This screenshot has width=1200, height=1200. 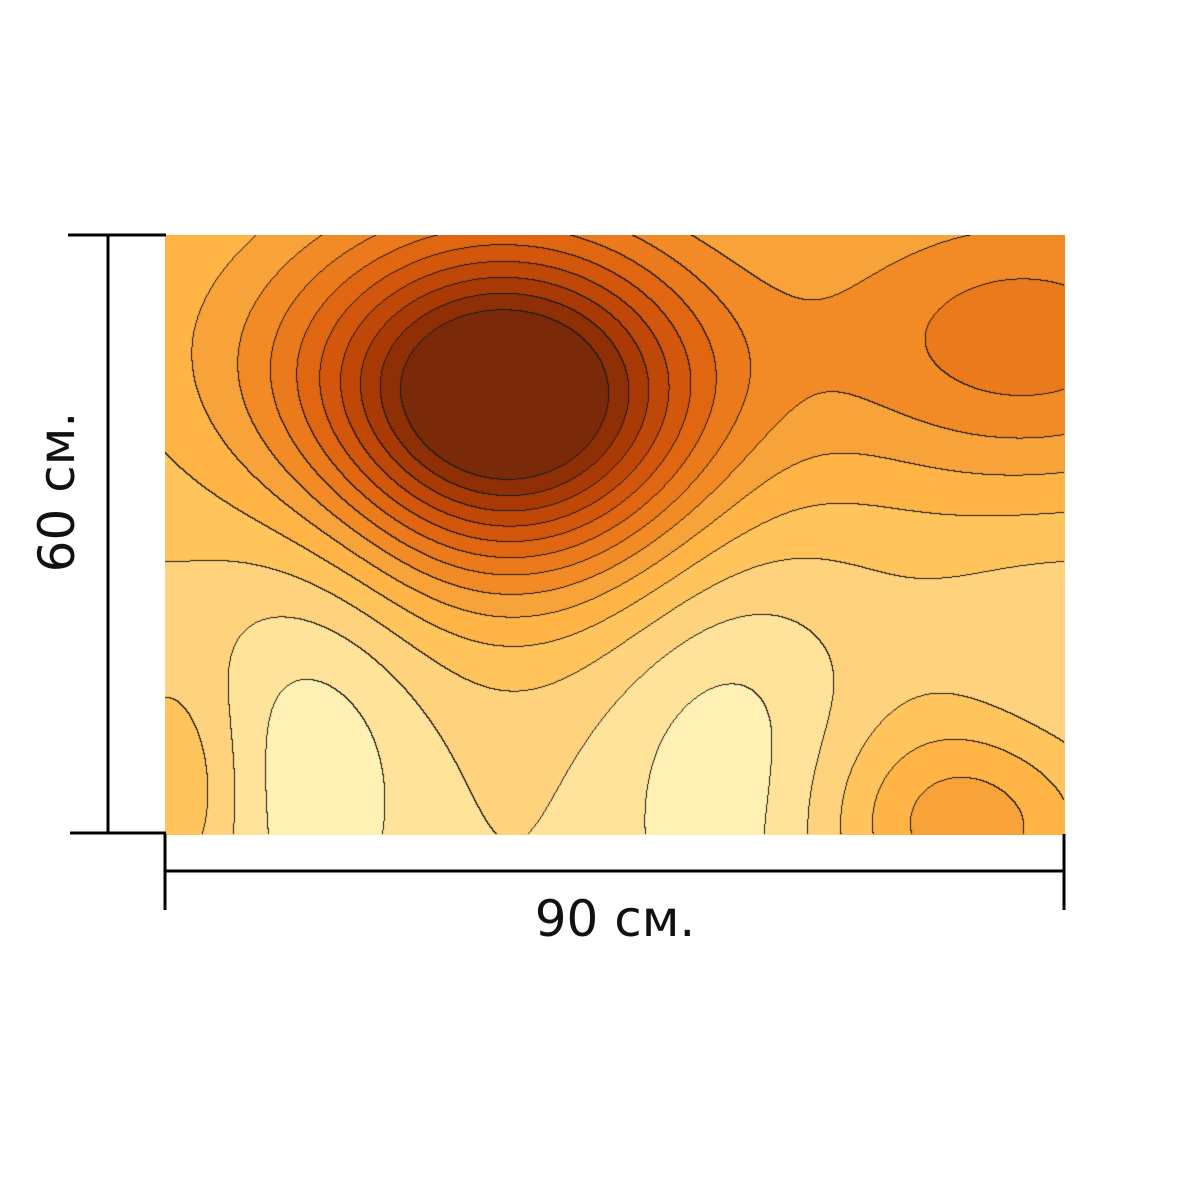 I want to click on height-label: 60 см., so click(x=57, y=492).